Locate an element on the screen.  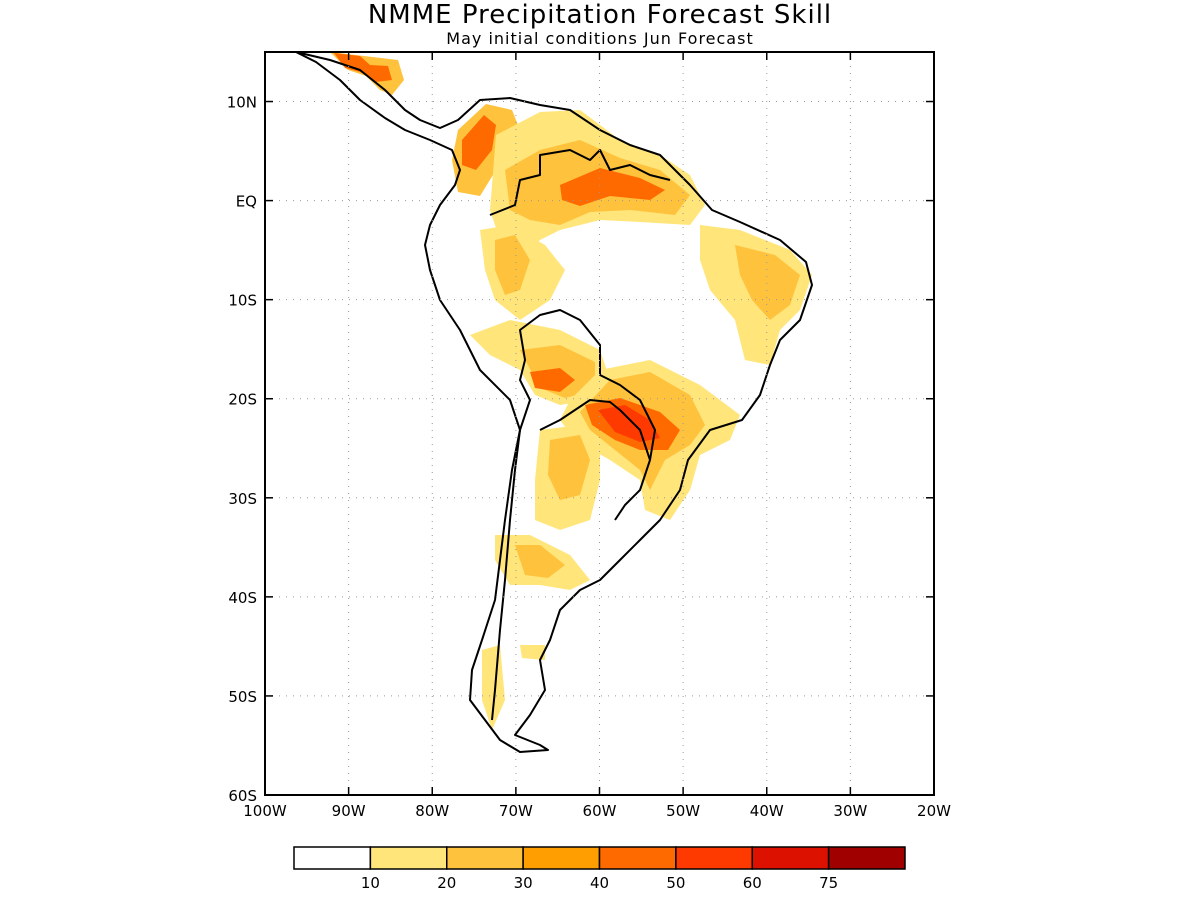
border-line-south is located at coordinates (595, 460).